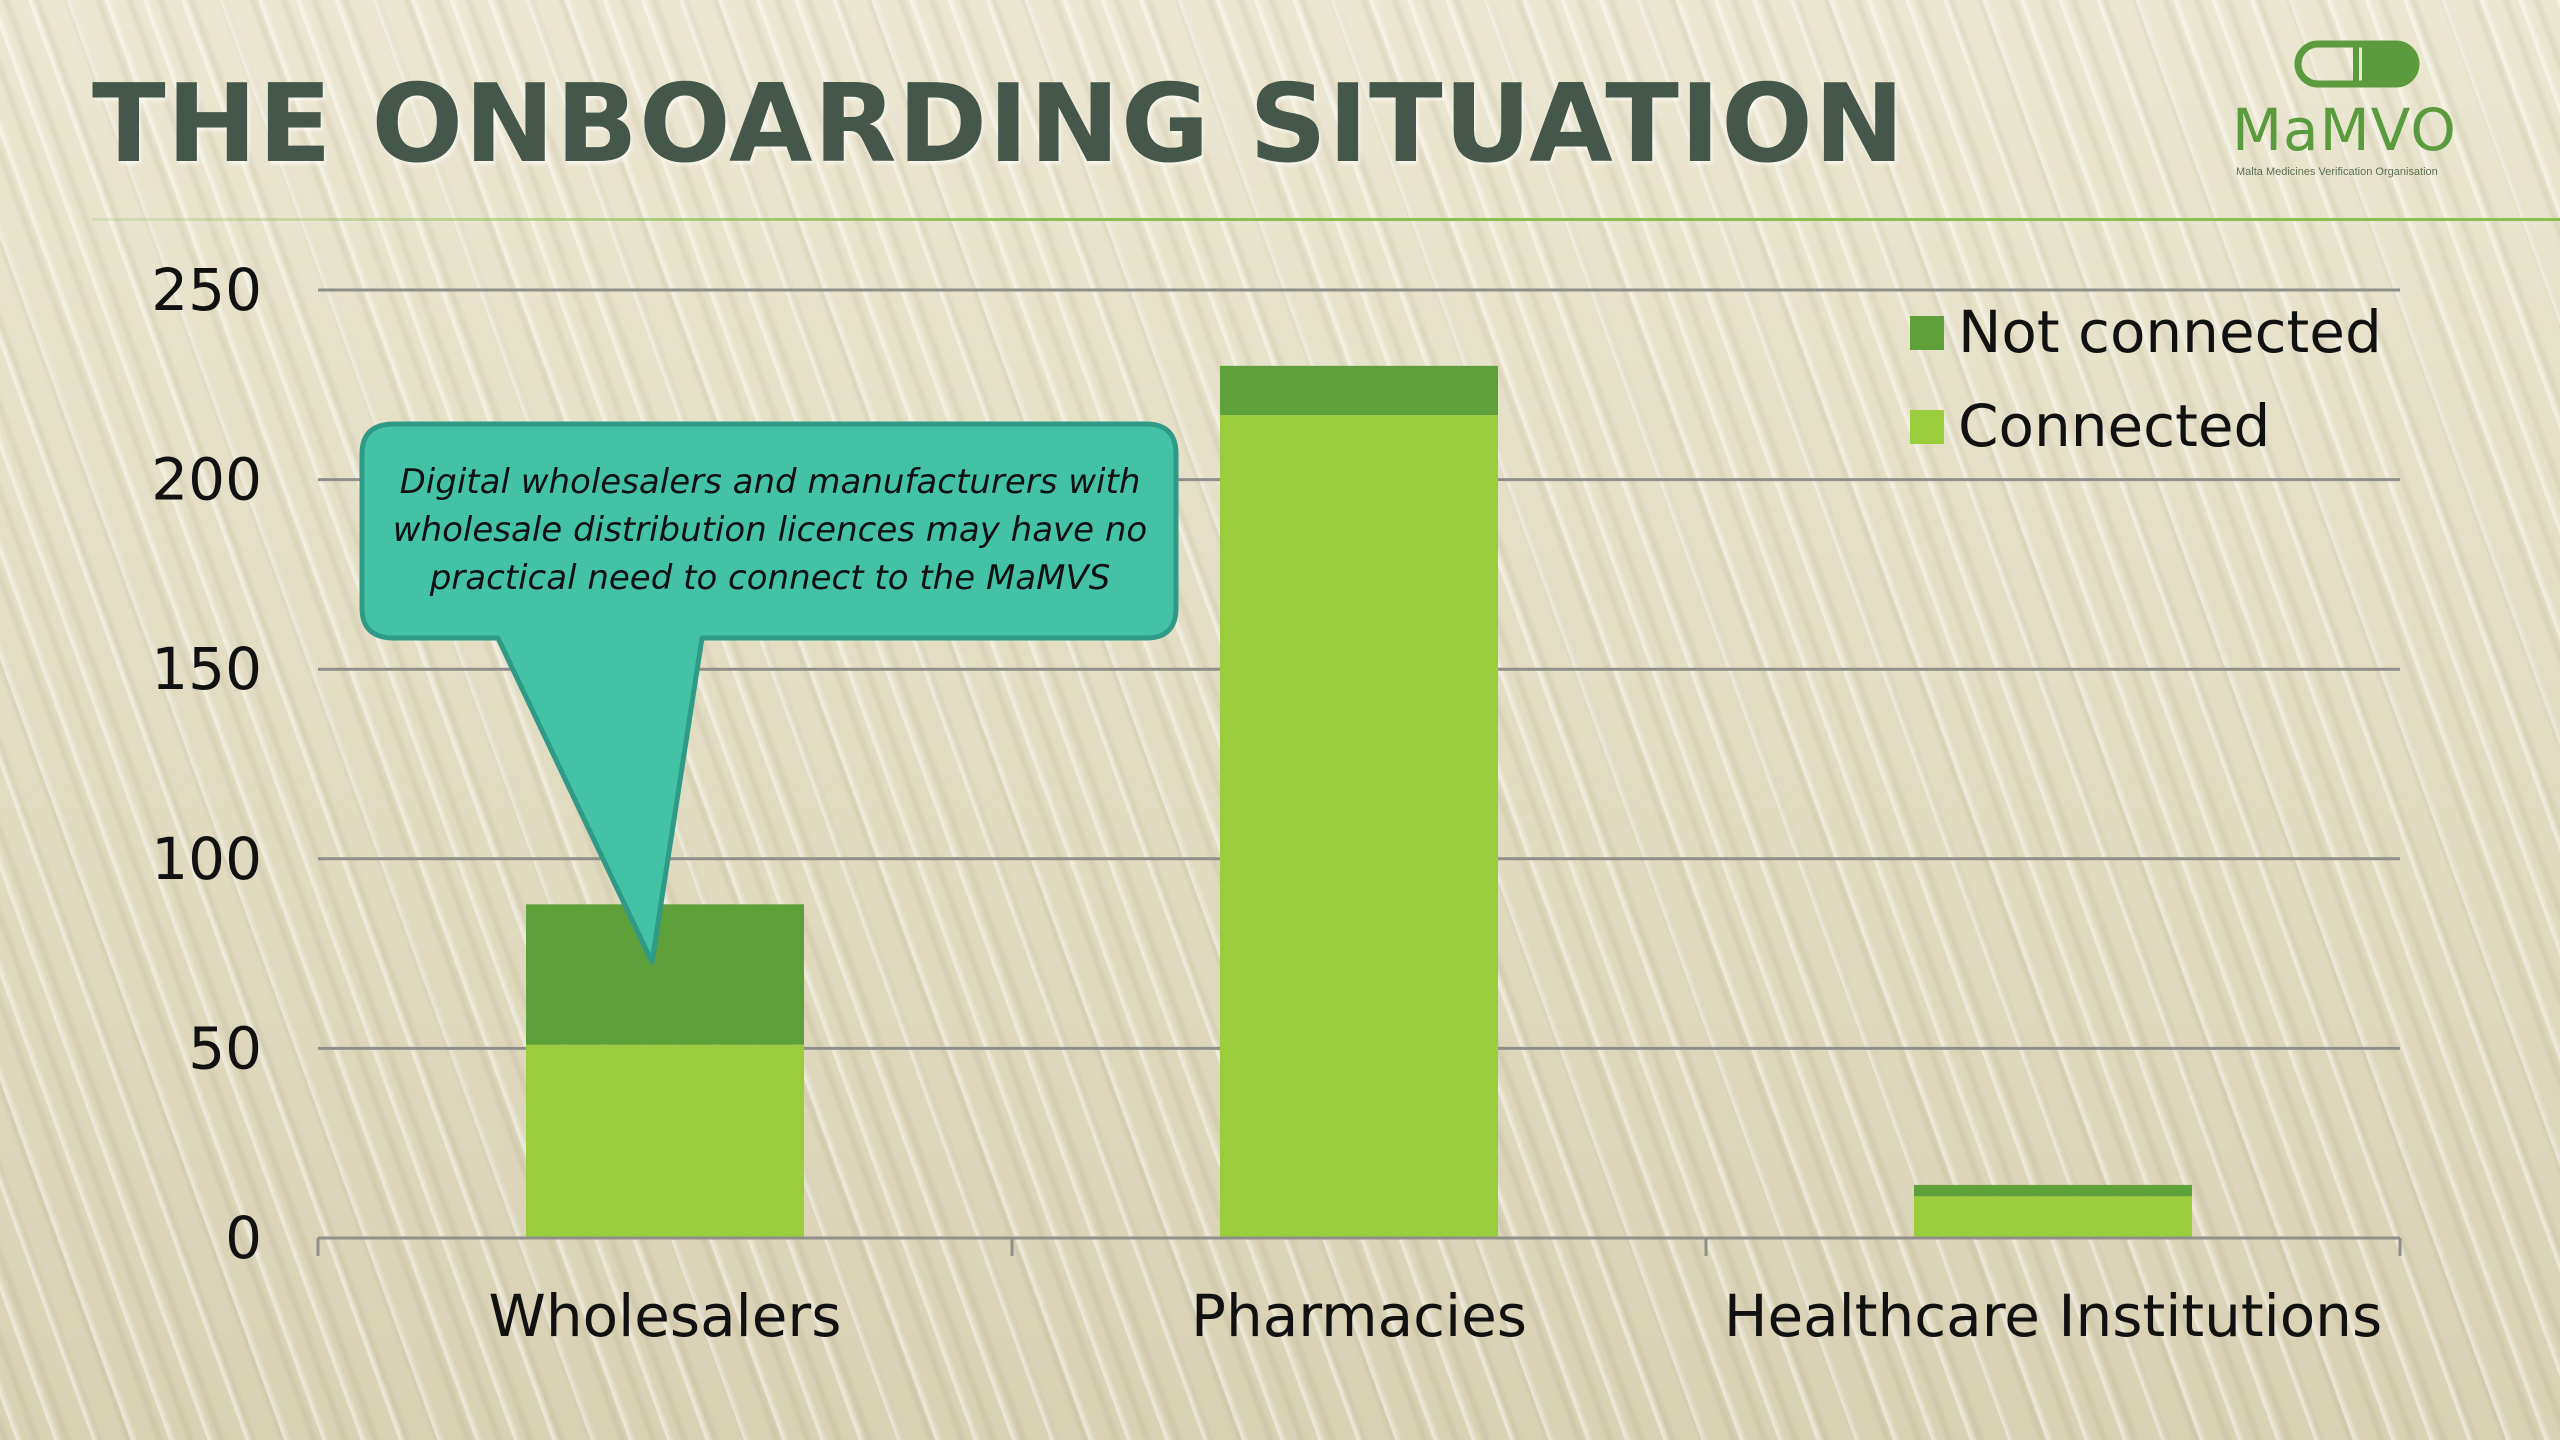  What do you see at coordinates (2170, 332) in the screenshot?
I see `legend-label: Not connected` at bounding box center [2170, 332].